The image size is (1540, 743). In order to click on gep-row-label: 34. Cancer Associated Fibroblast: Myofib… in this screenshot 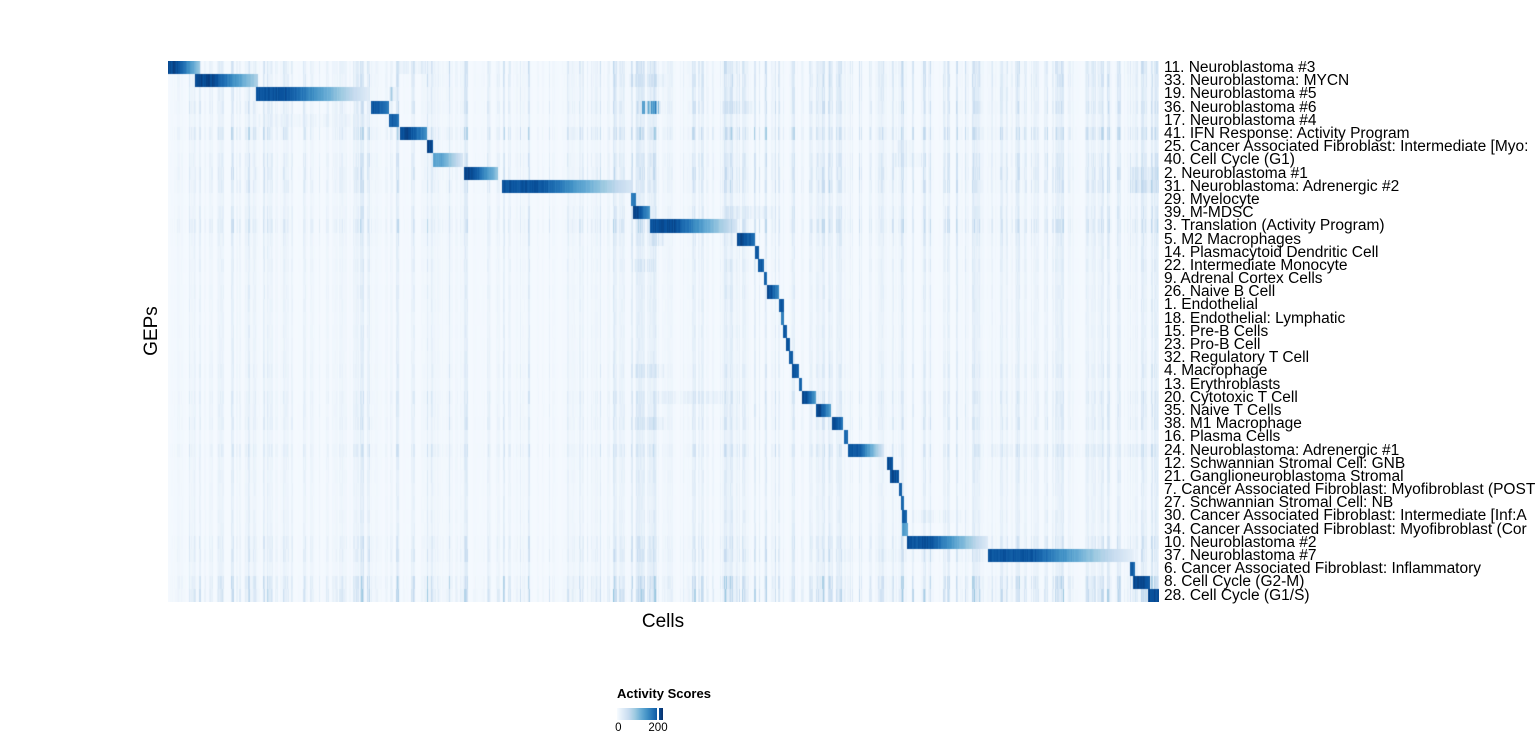, I will do `click(1345, 529)`.